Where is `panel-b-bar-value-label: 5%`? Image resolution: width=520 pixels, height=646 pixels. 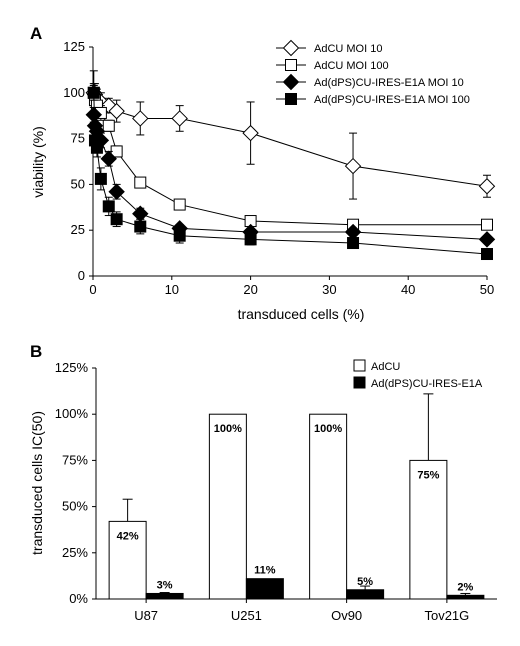
panel-b-bar-value-label: 5% is located at coordinates (365, 582).